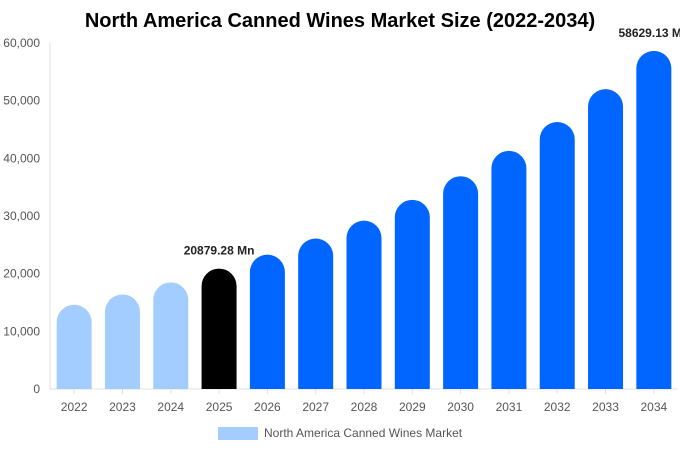  Describe the element at coordinates (21, 274) in the screenshot. I see `y-tick-label: 20,000` at that location.